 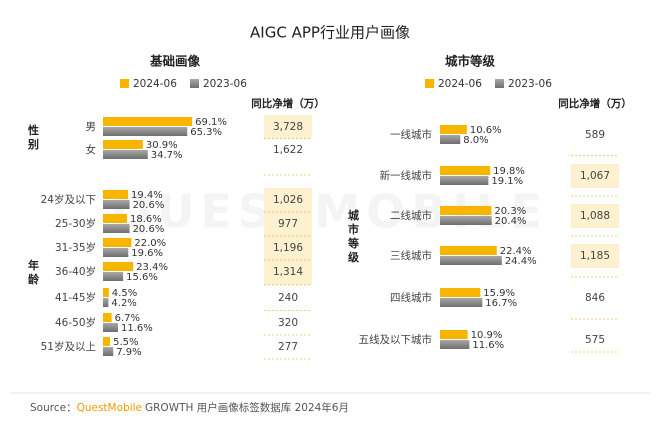 What do you see at coordinates (167, 155) in the screenshot?
I see `value-label: 34.7%` at bounding box center [167, 155].